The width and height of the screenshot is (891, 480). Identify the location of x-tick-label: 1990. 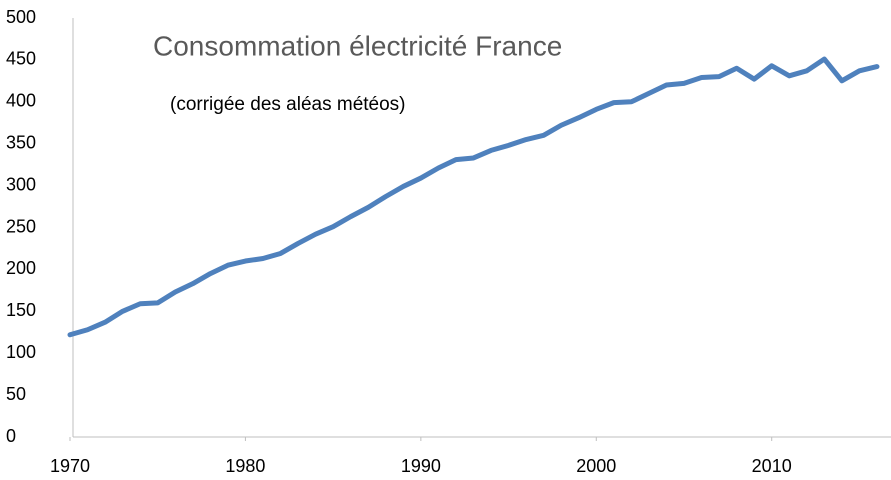
(421, 466).